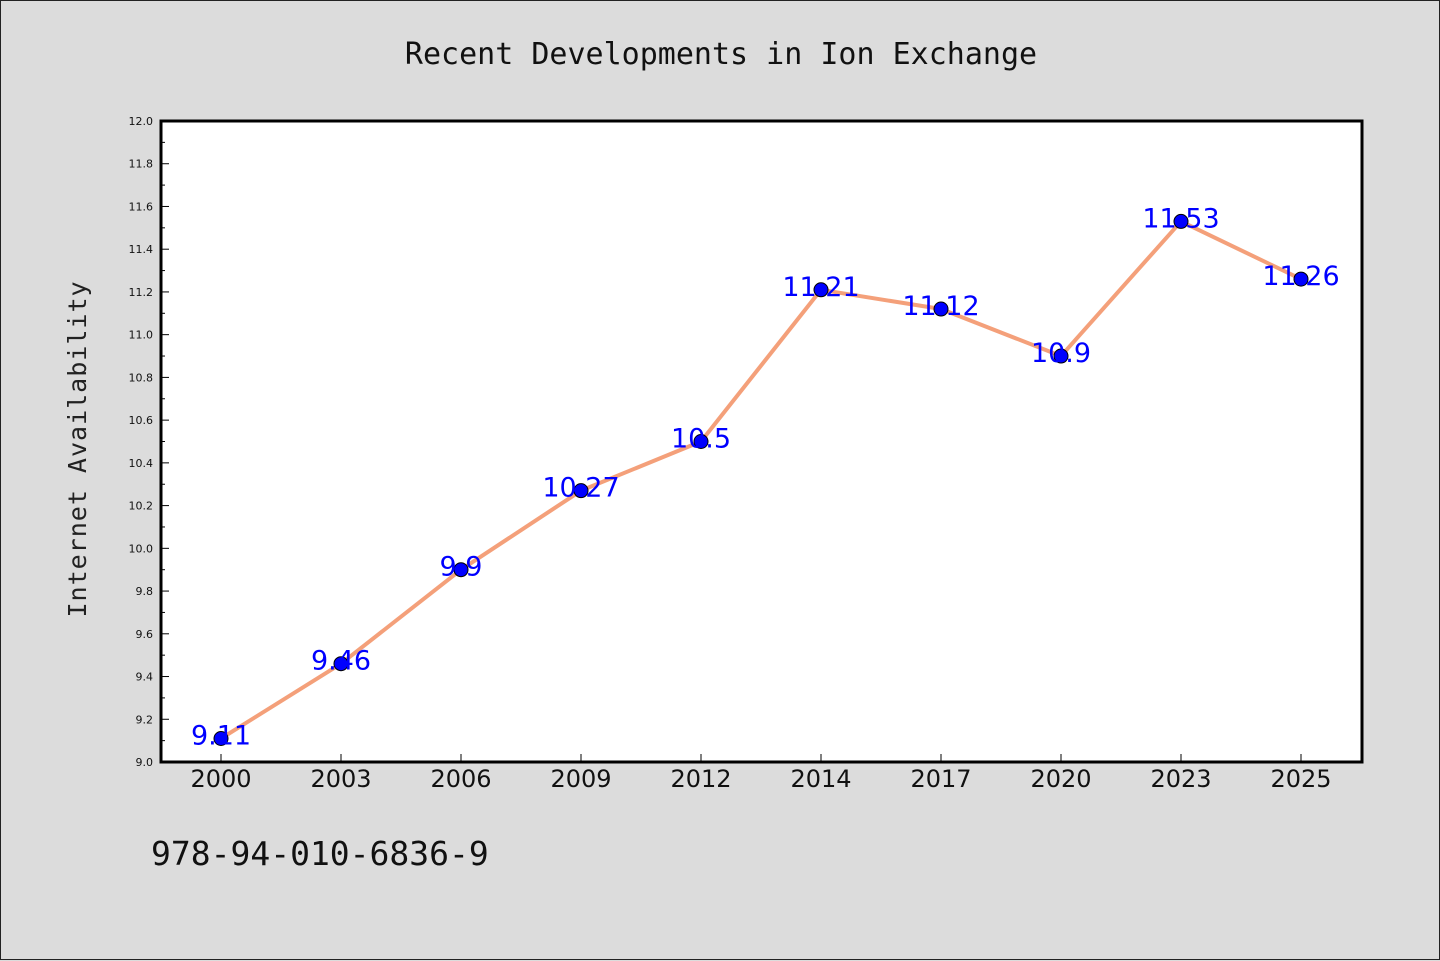 Image resolution: width=1440 pixels, height=961 pixels. Describe the element at coordinates (1180, 779) in the screenshot. I see `x-tick-label: 2023` at that location.